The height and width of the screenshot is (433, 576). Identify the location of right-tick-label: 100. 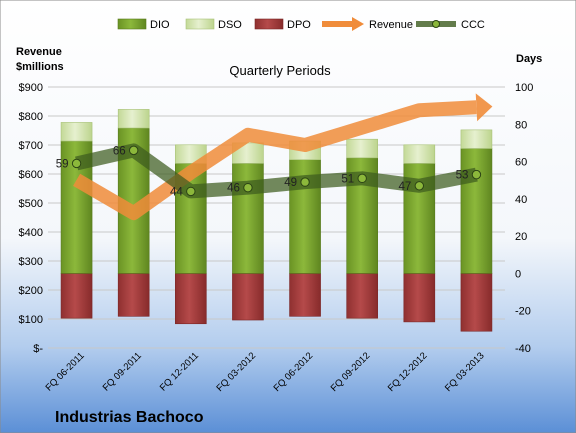
(524, 88).